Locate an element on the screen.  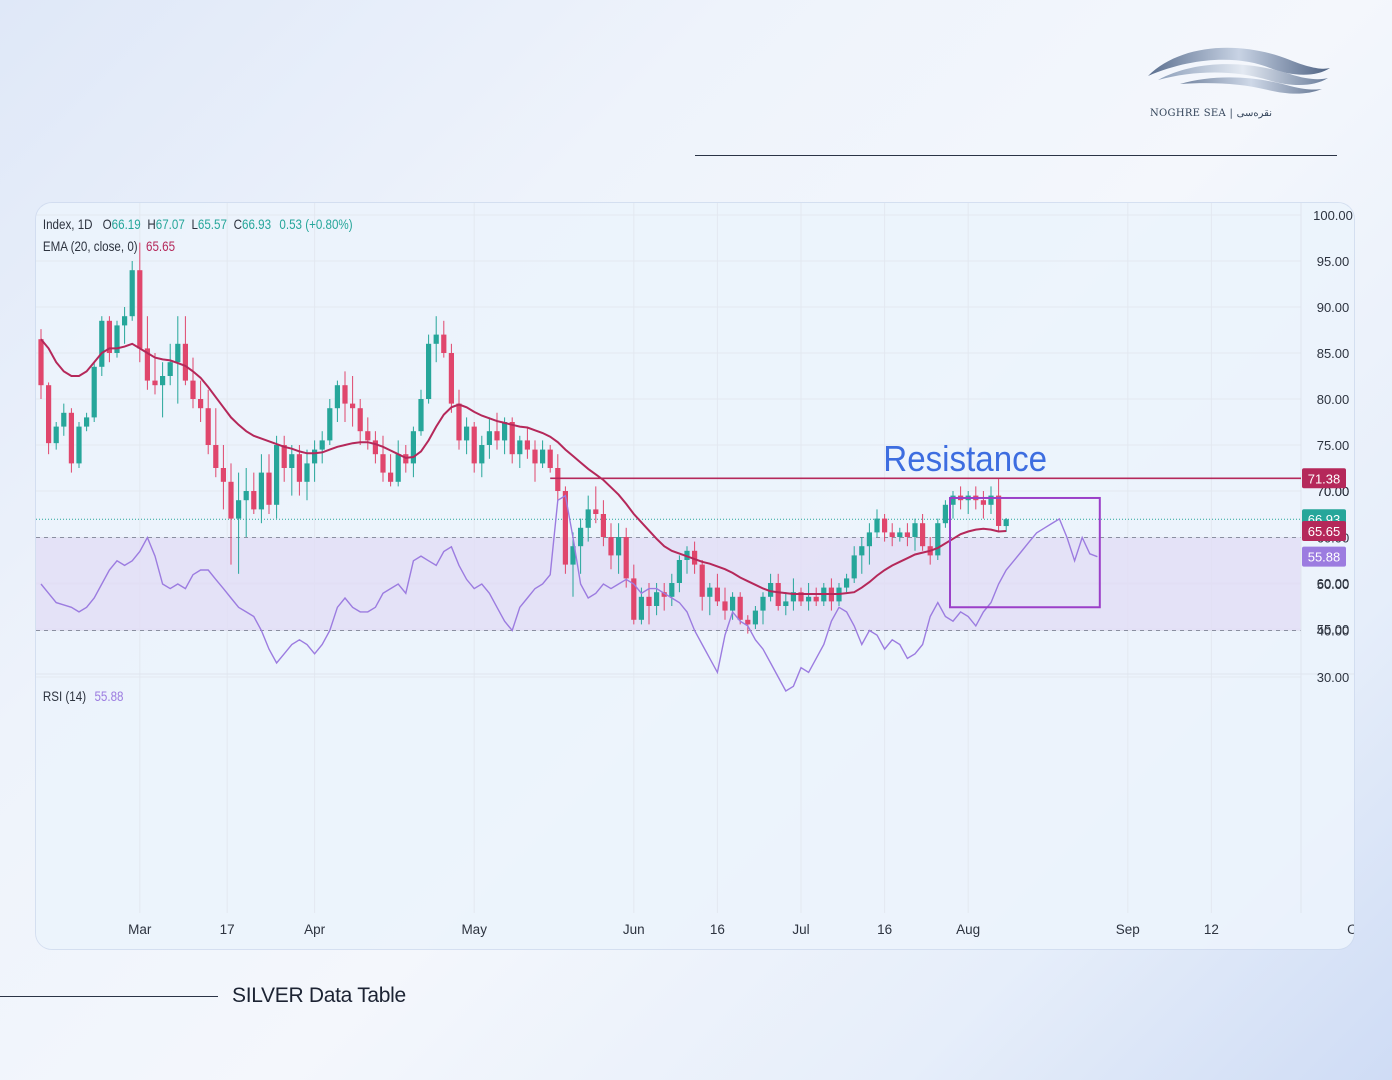
rsi-tick-label: 30.00 is located at coordinates (1333, 677).